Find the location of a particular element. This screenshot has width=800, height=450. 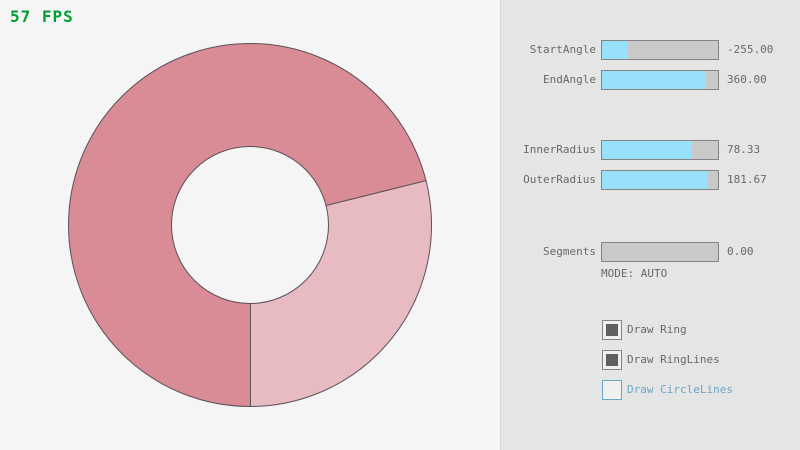

inner-radius-slider is located at coordinates (660, 150).